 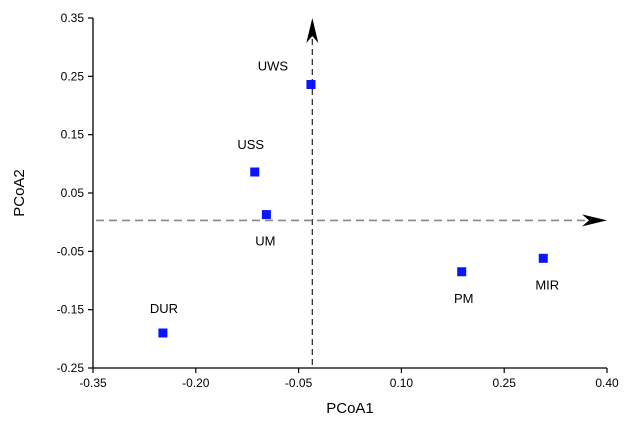 What do you see at coordinates (73, 193) in the screenshot?
I see `y-tick-label: 0.05` at bounding box center [73, 193].